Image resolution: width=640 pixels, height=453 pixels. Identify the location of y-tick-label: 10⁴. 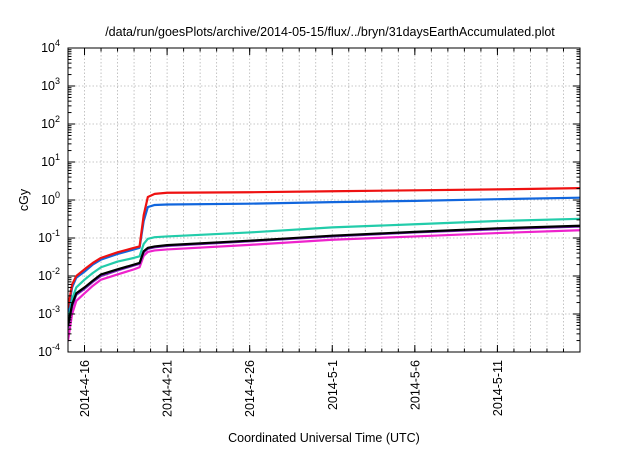
(50, 46).